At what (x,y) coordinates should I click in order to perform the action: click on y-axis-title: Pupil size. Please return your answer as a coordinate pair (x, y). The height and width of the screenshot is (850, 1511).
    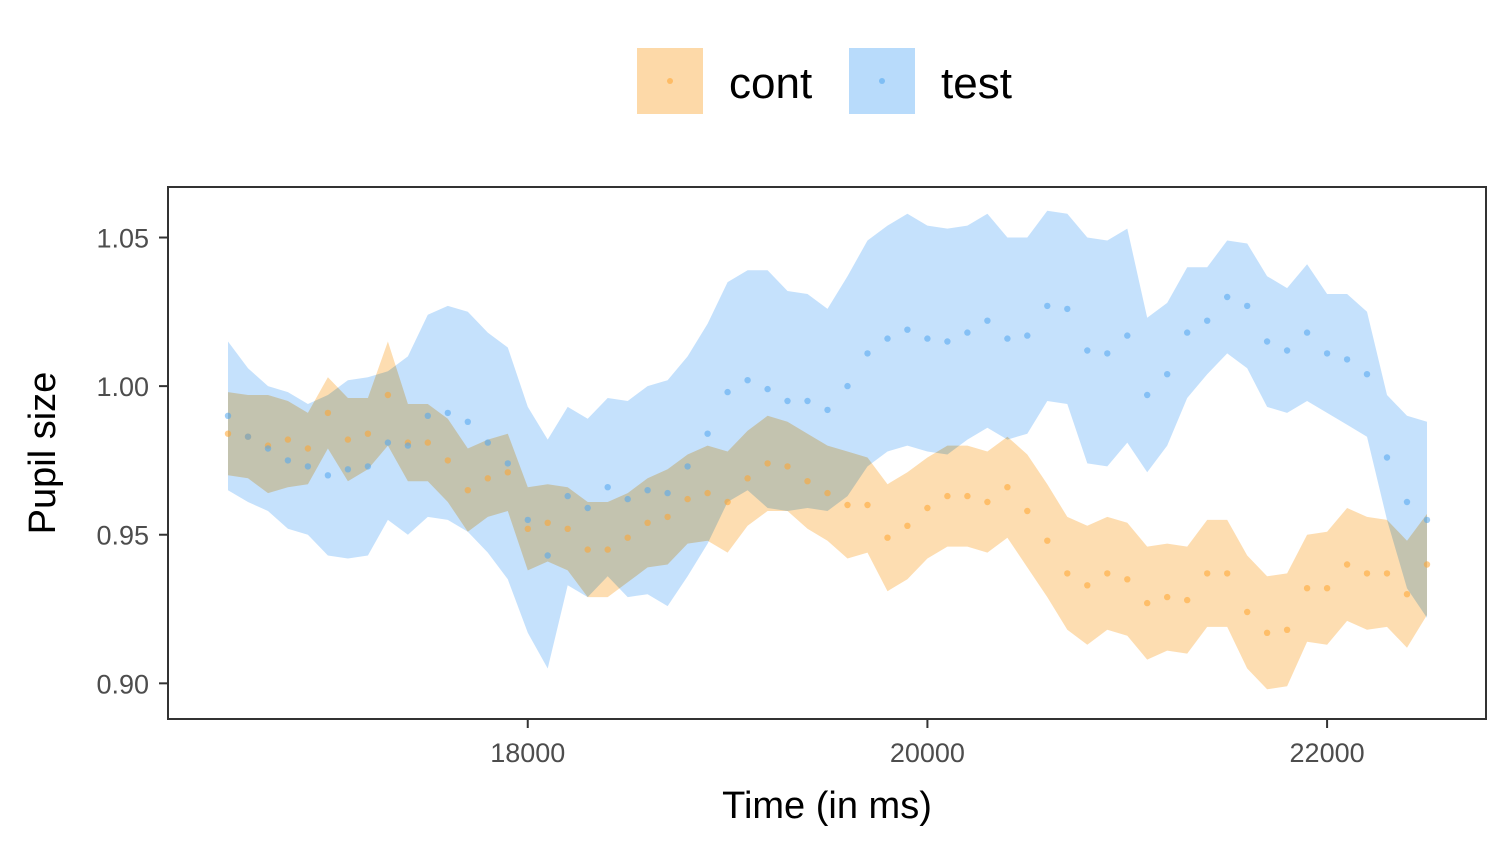
    Looking at the image, I should click on (43, 453).